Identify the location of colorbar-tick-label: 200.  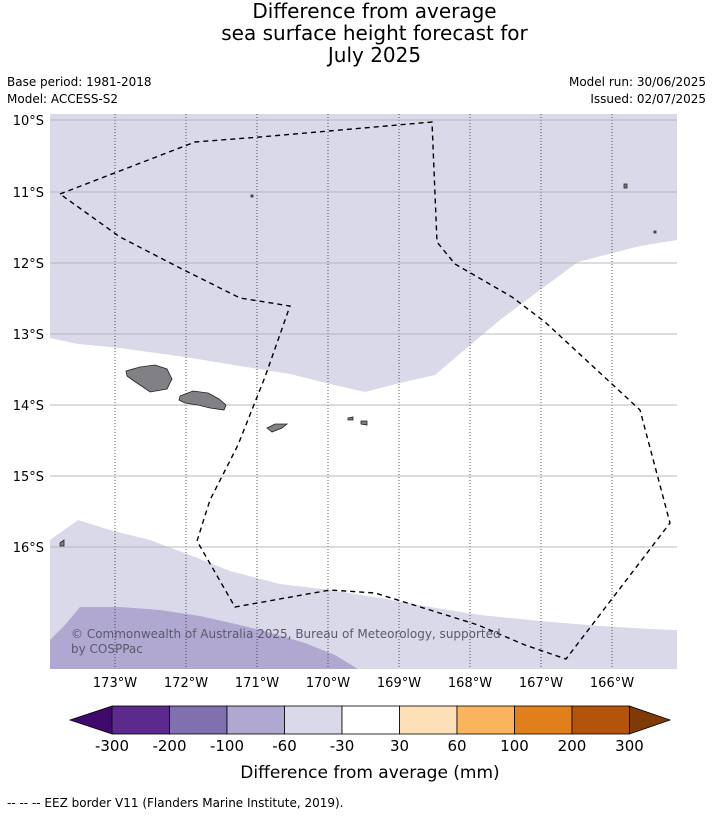
(572, 746).